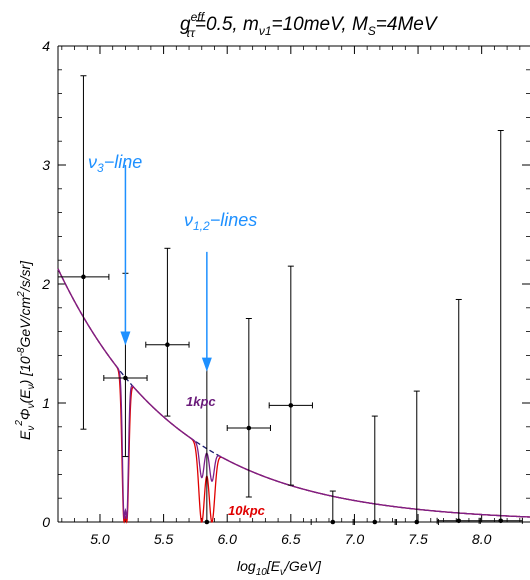  I want to click on y-tick-label: 3, so click(46, 165).